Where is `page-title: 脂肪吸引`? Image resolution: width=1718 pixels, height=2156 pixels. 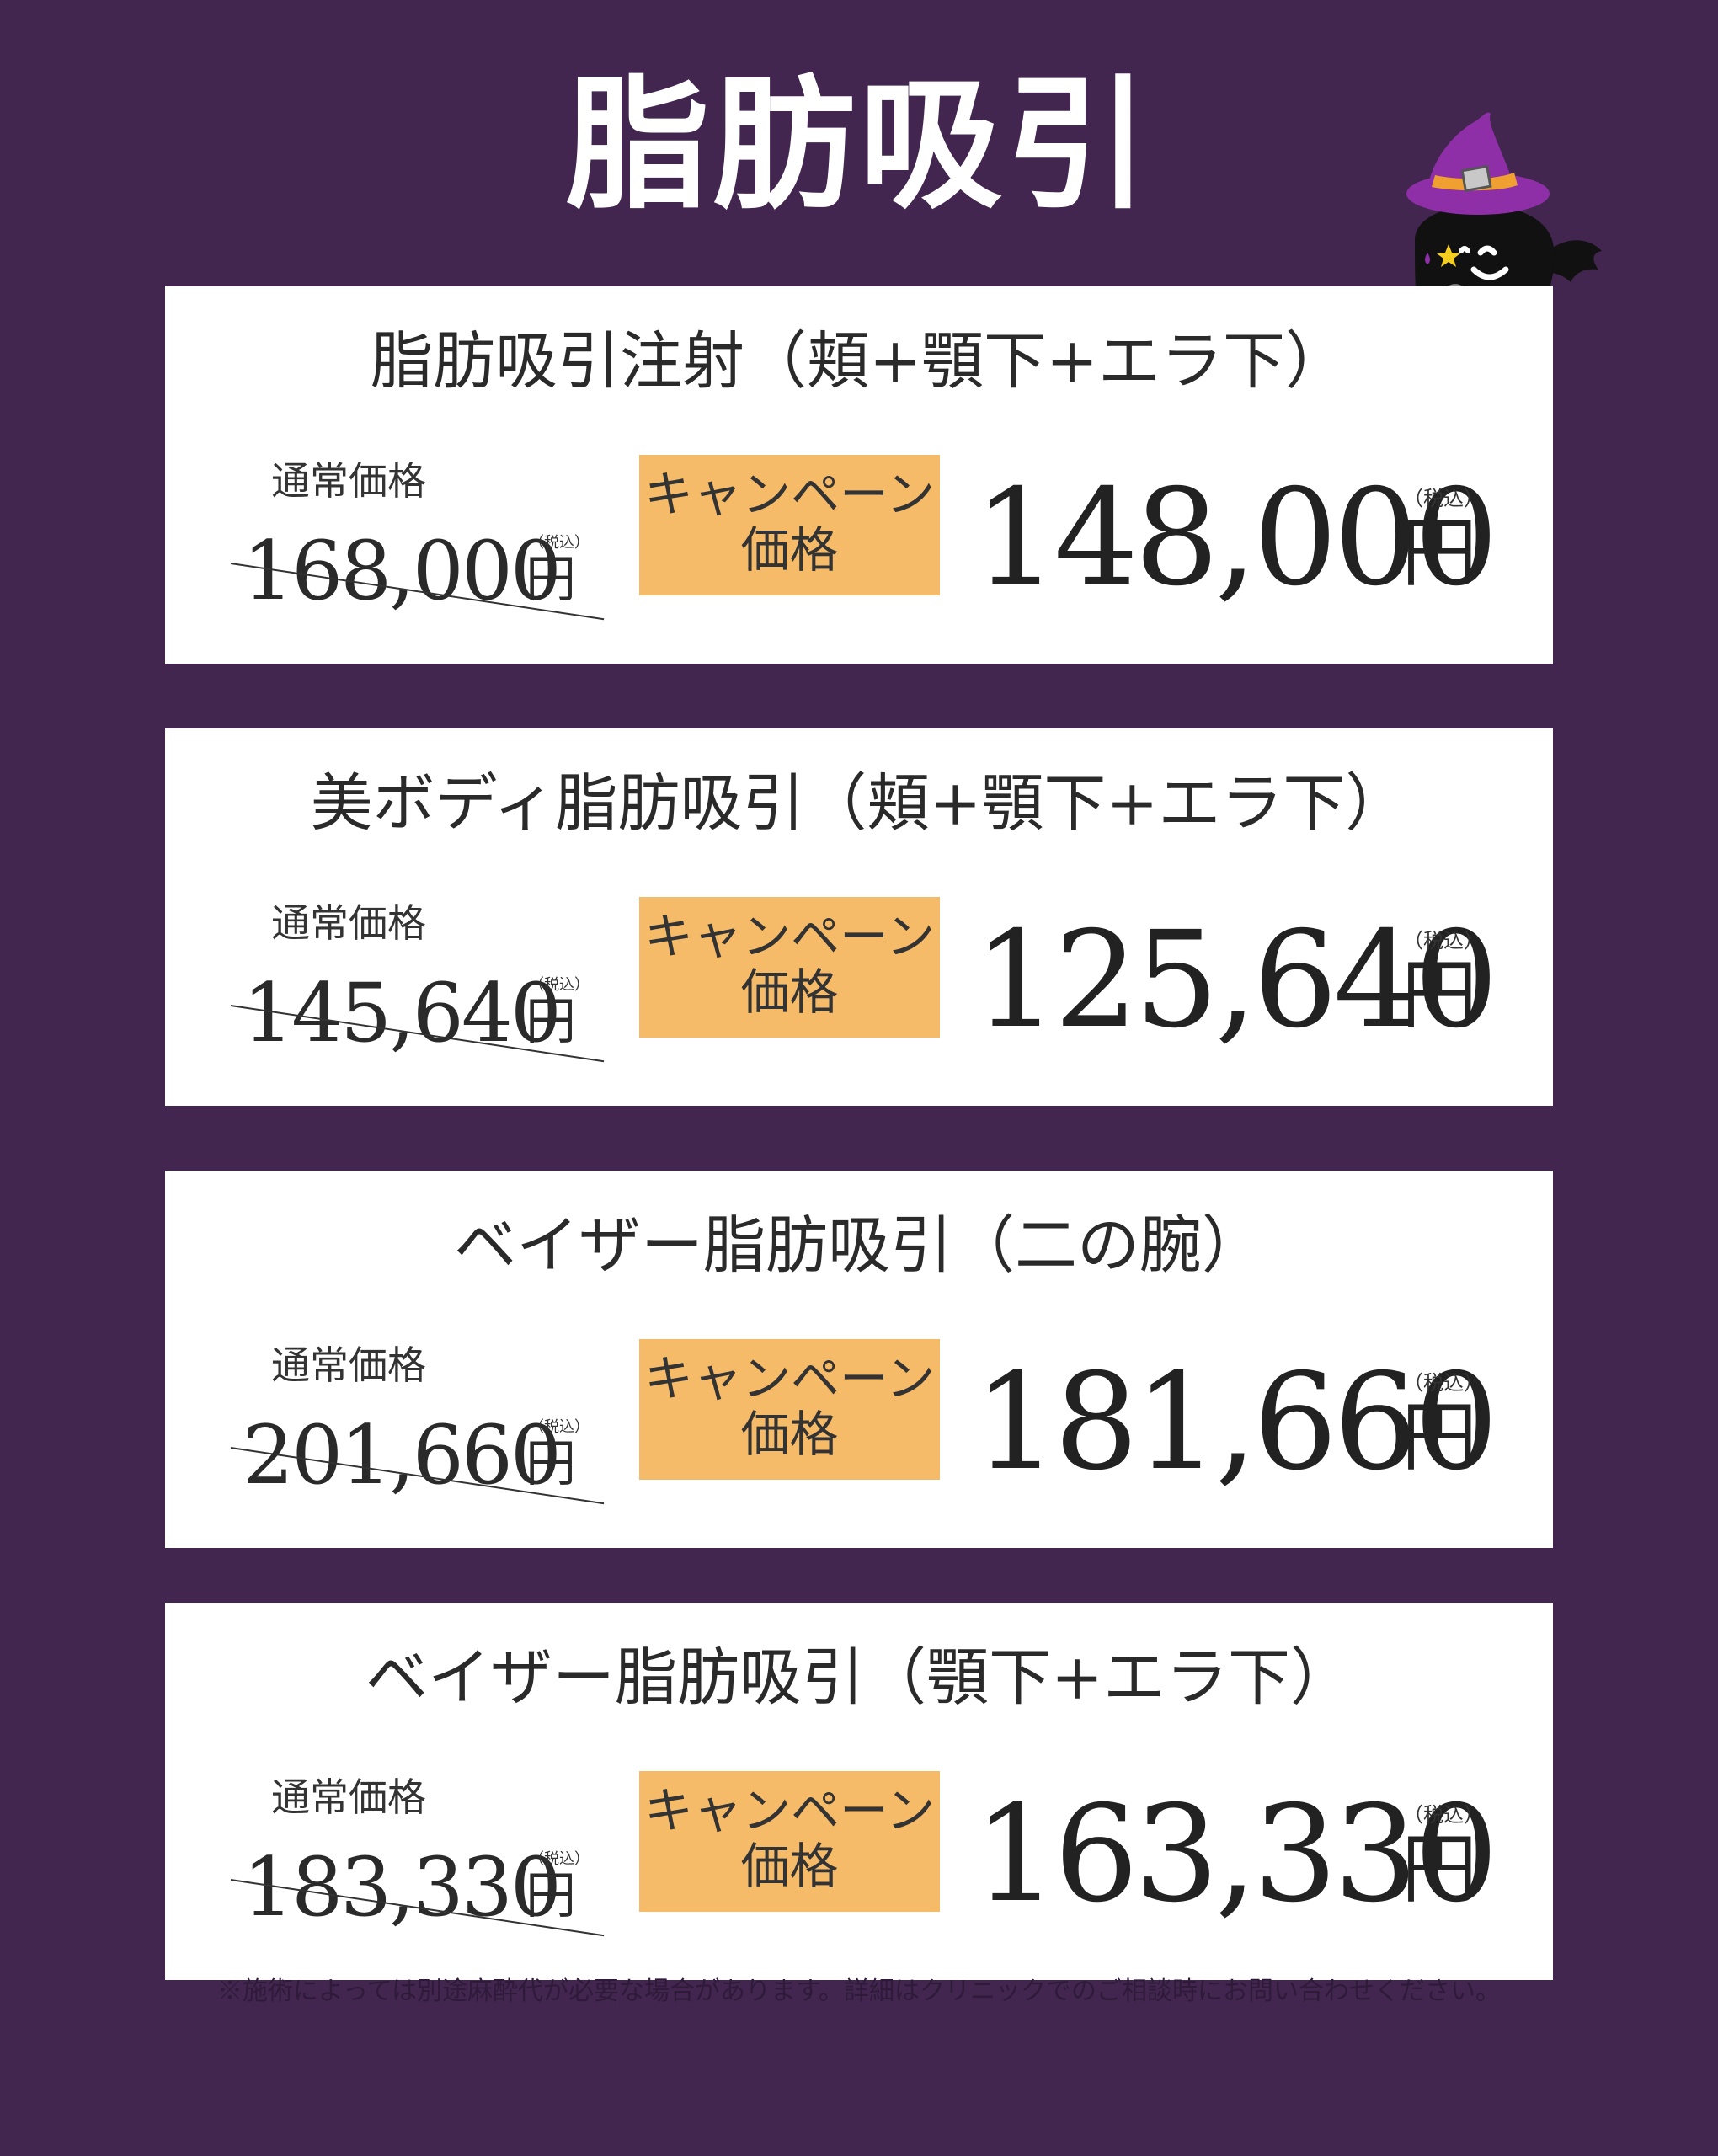
page-title: 脂肪吸引 is located at coordinates (858, 145).